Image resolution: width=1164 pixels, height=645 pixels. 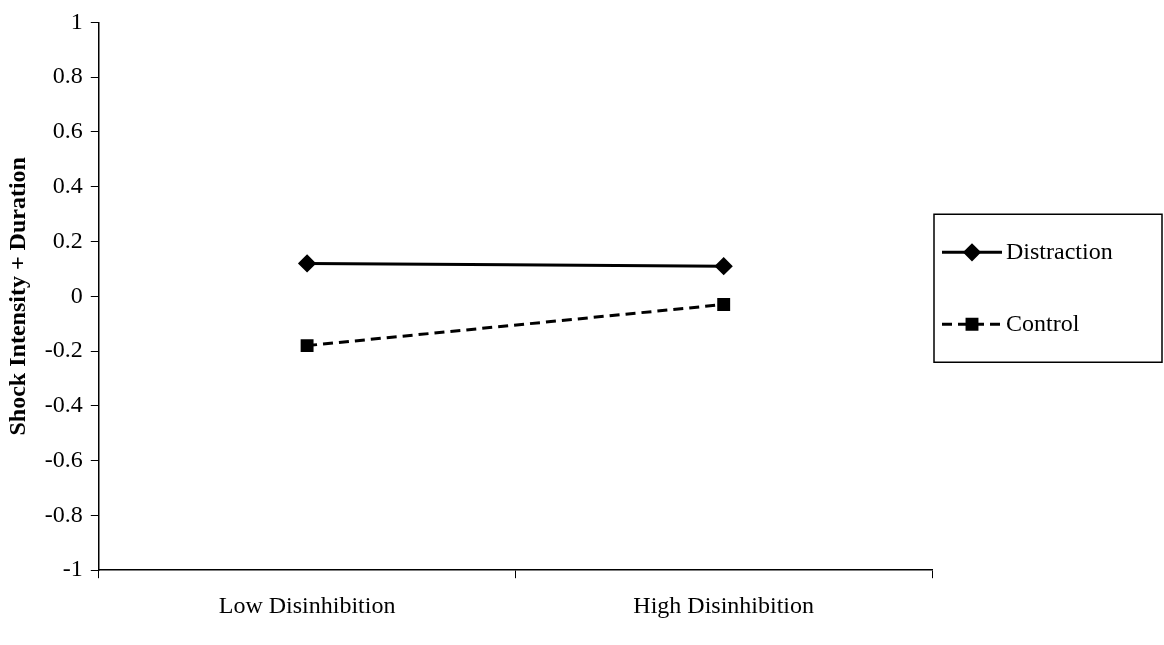 What do you see at coordinates (76, 20) in the screenshot?
I see `y-tick-label: 1` at bounding box center [76, 20].